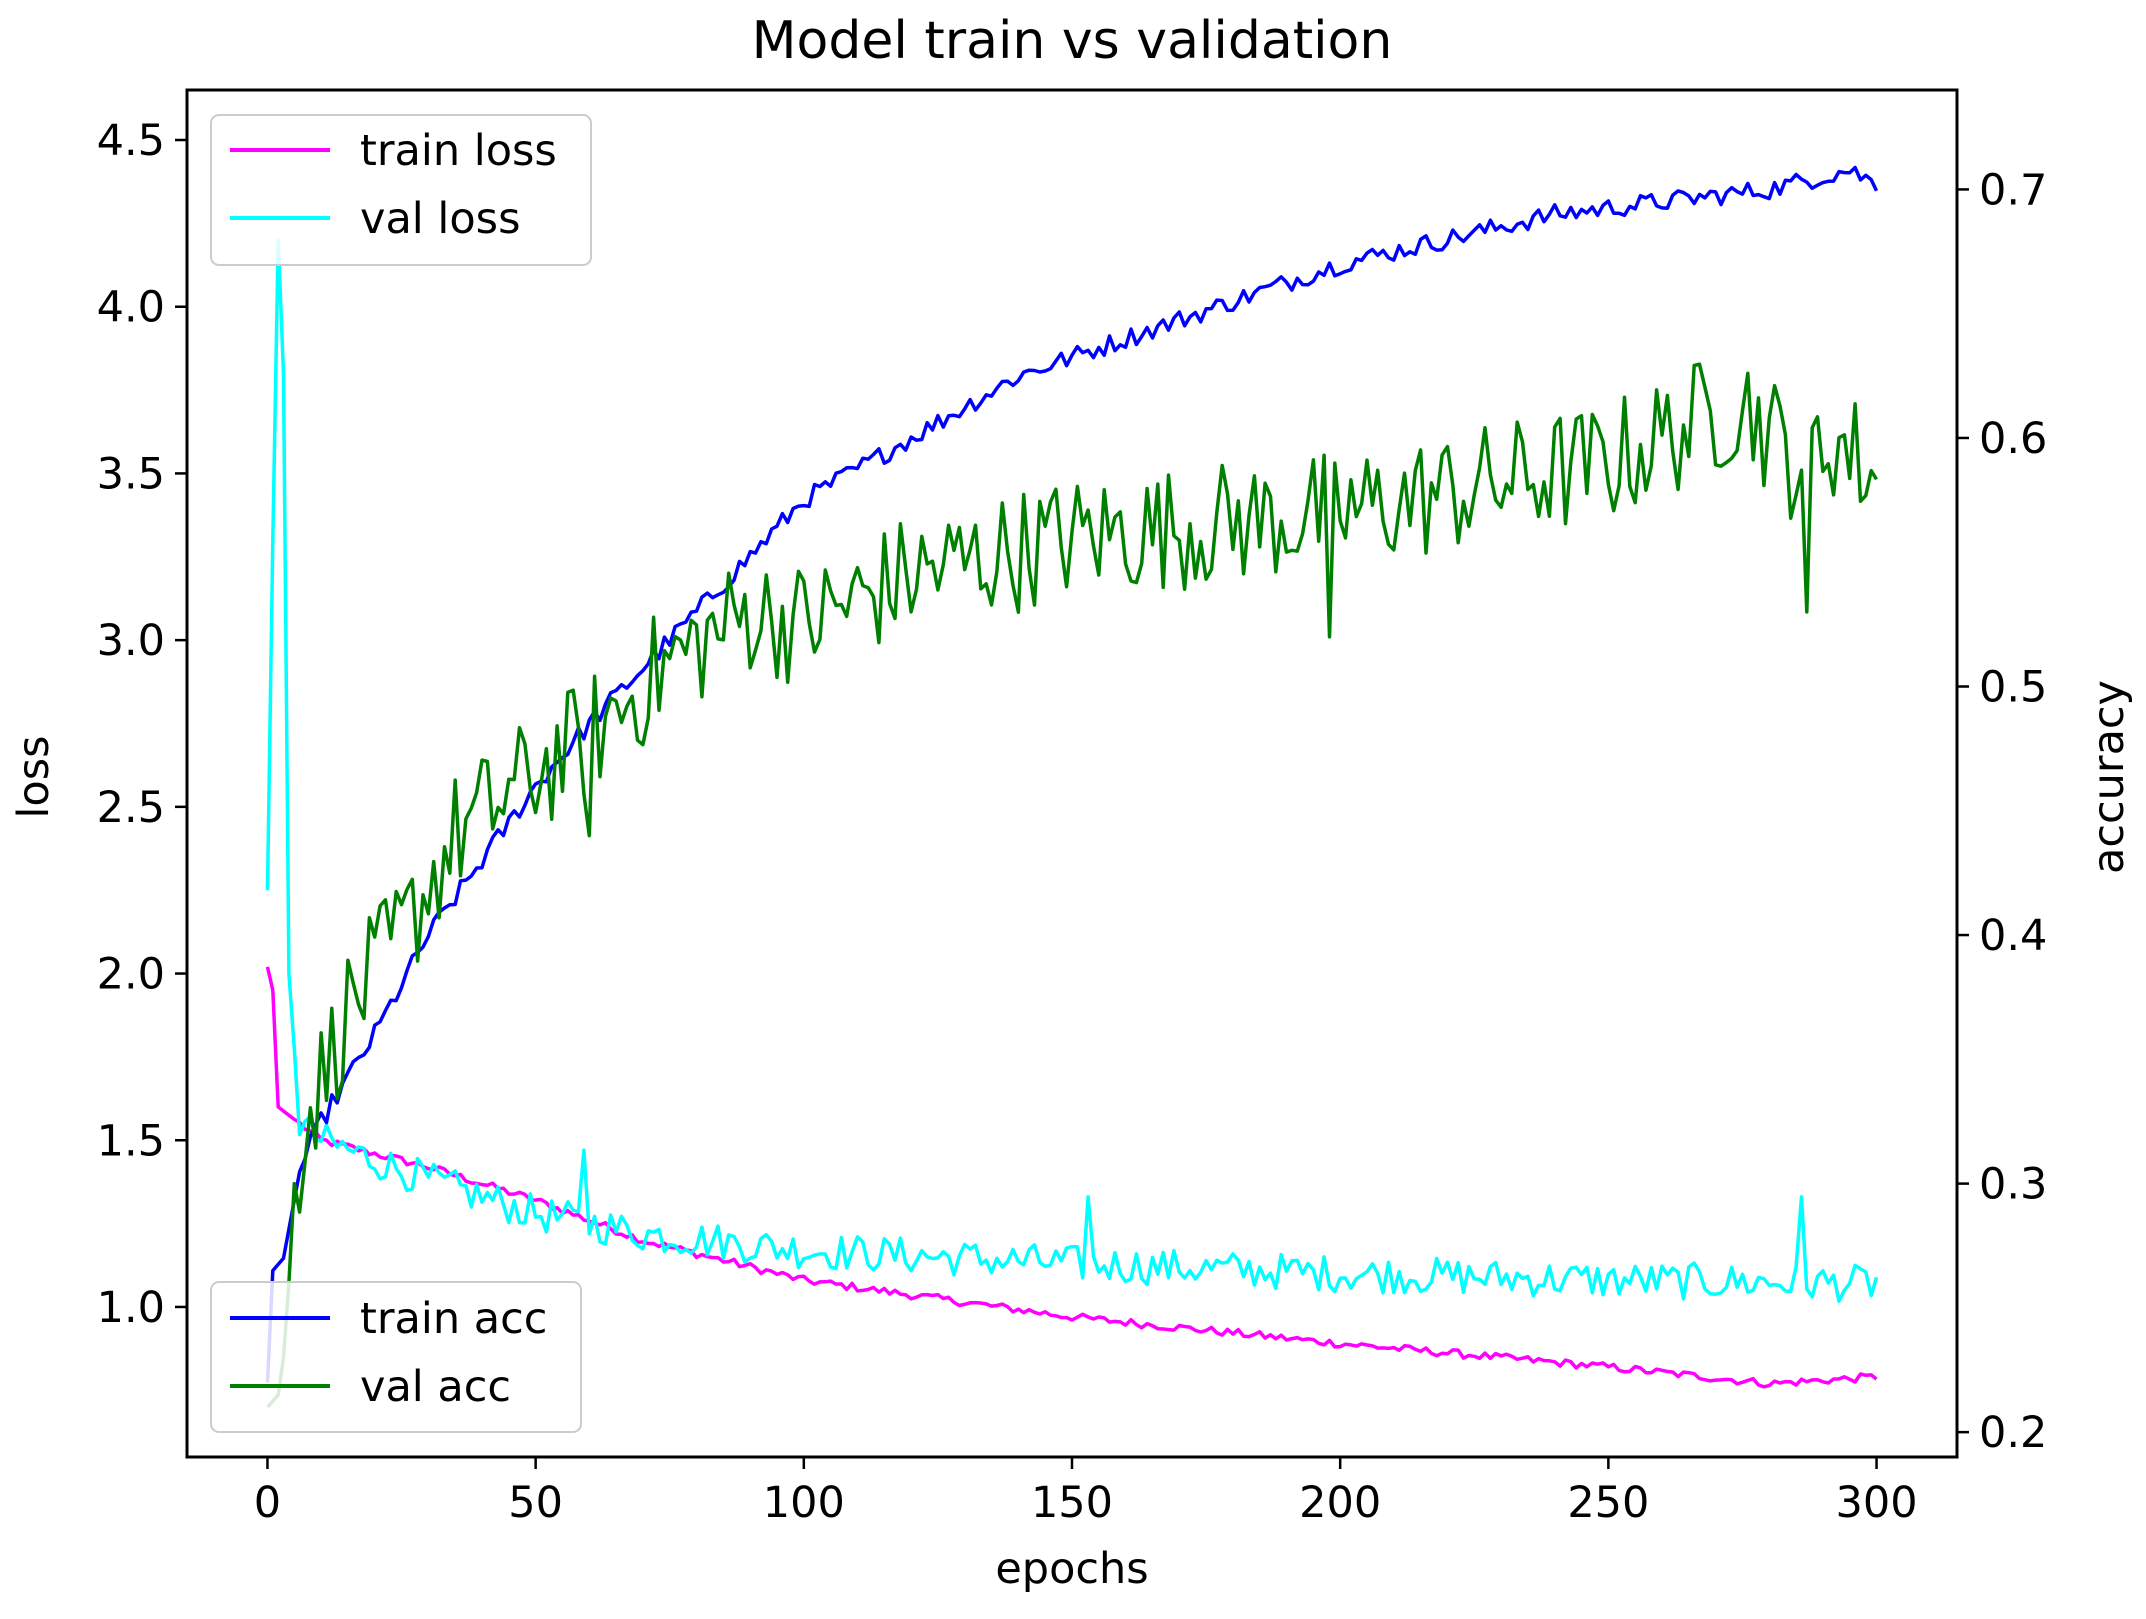 The width and height of the screenshot is (2146, 1619). Describe the element at coordinates (1071, 1569) in the screenshot. I see `x-axis-label: epochs` at that location.